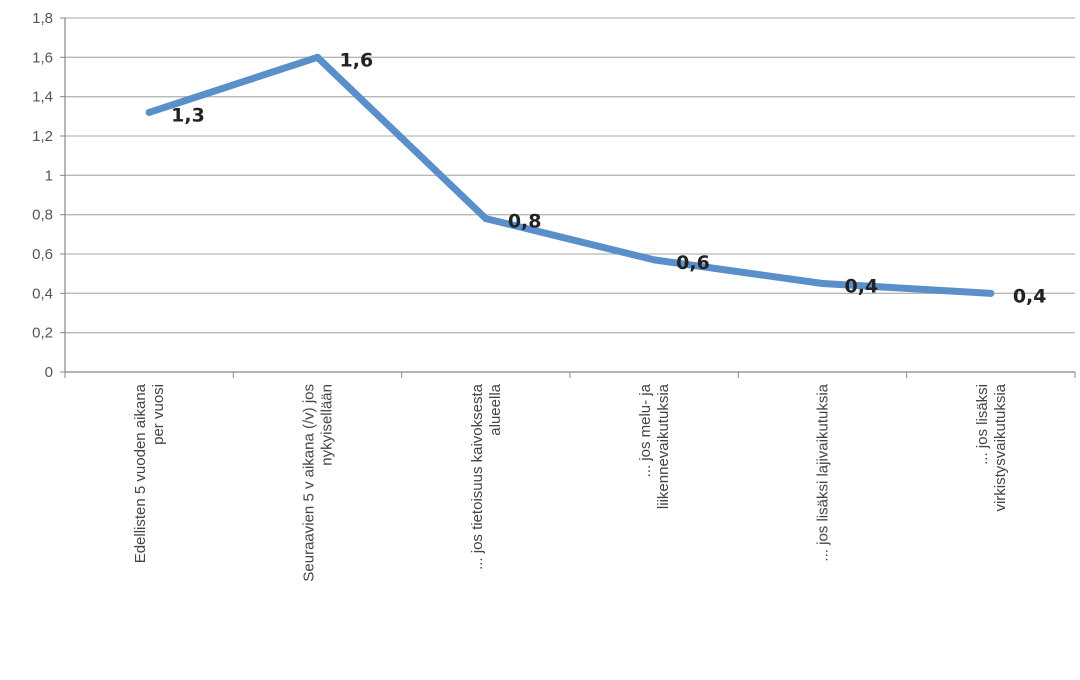 The image size is (1080, 680). What do you see at coordinates (477, 476) in the screenshot?
I see `x-category-label-line: ... jos tietoisuus kaivoksesta` at bounding box center [477, 476].